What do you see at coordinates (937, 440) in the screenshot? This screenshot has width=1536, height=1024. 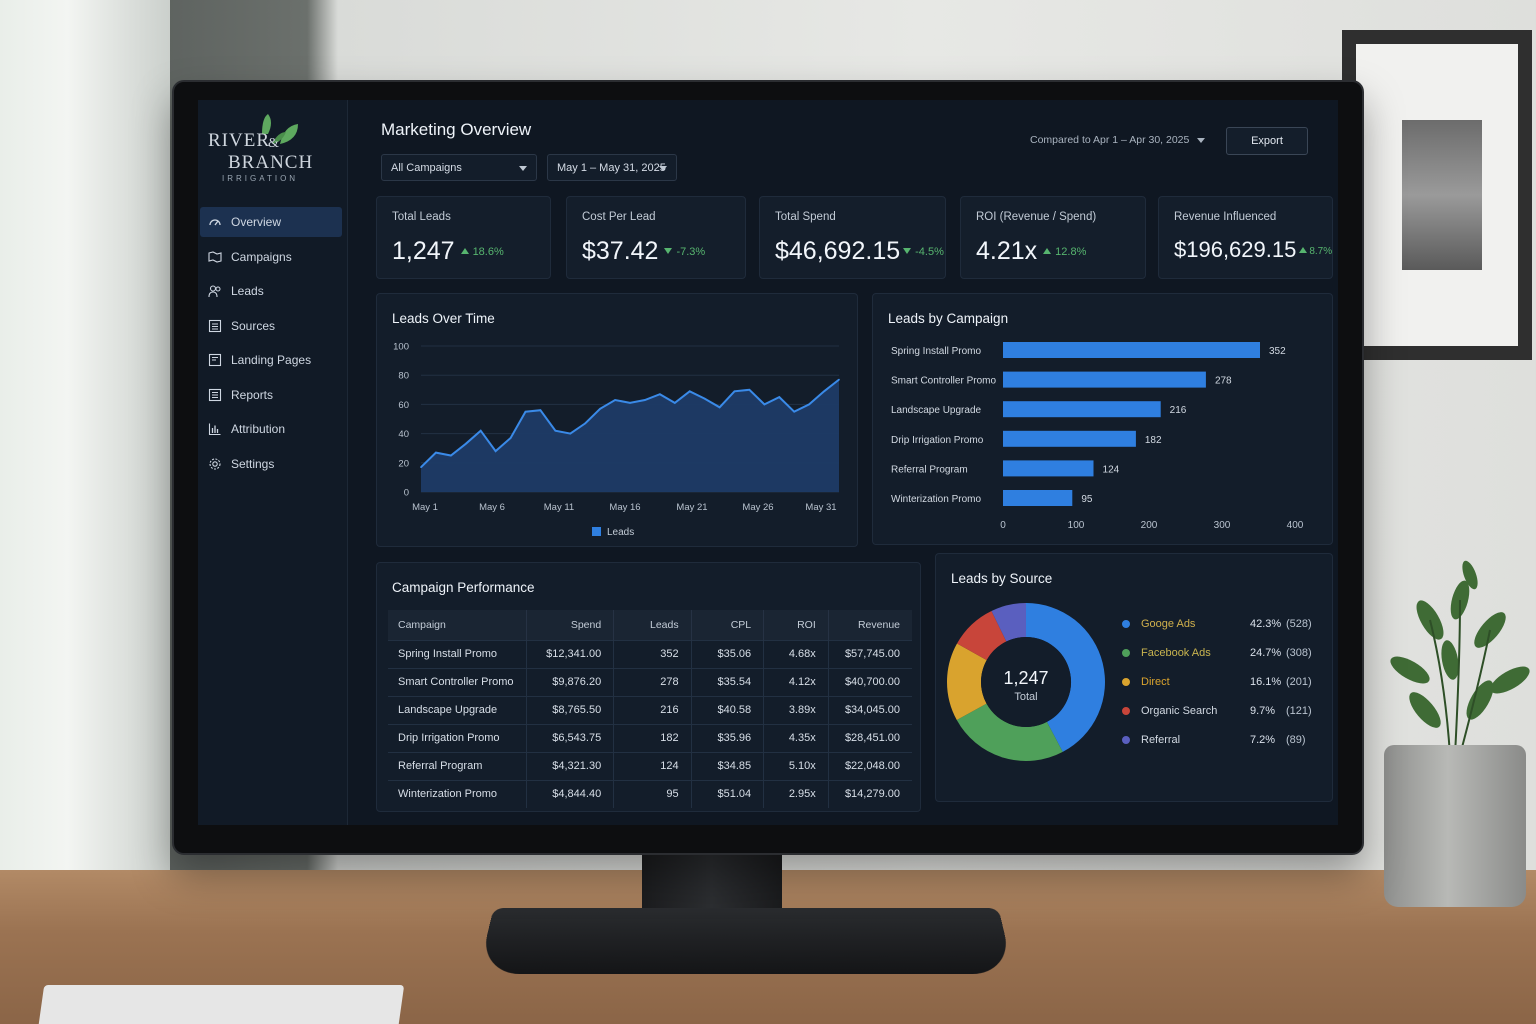 I see `category-label: Drip Irrigation Promo` at bounding box center [937, 440].